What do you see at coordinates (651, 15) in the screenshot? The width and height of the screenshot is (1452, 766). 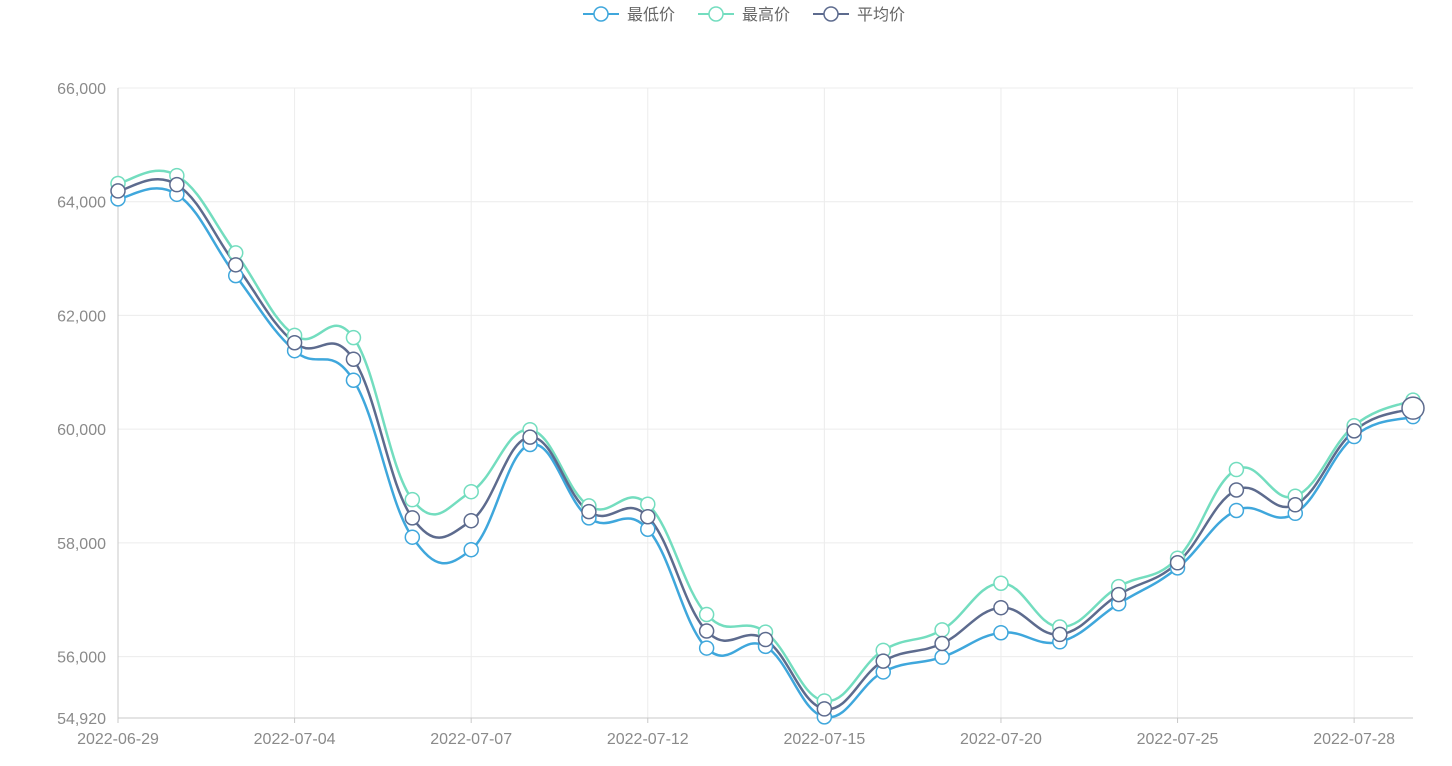 I see `legend-label: 最低价` at bounding box center [651, 15].